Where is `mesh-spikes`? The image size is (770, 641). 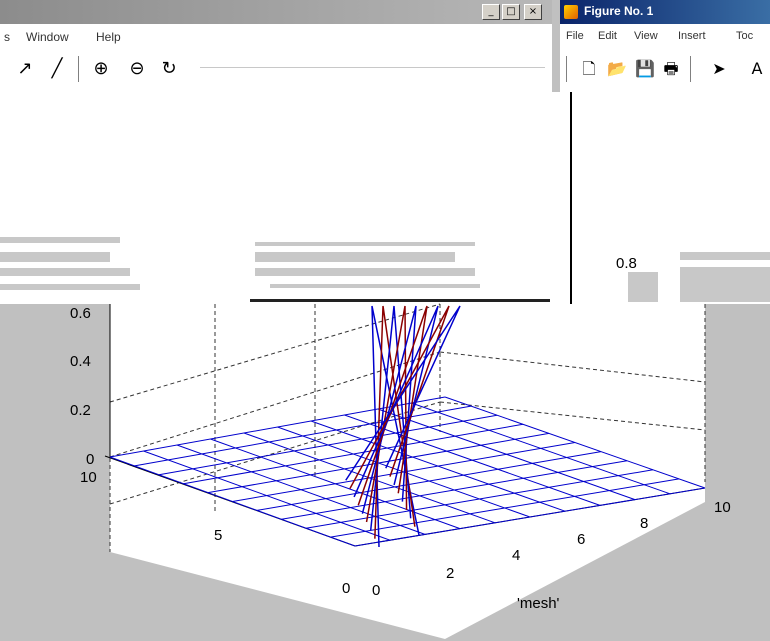 mesh-spikes is located at coordinates (403, 426).